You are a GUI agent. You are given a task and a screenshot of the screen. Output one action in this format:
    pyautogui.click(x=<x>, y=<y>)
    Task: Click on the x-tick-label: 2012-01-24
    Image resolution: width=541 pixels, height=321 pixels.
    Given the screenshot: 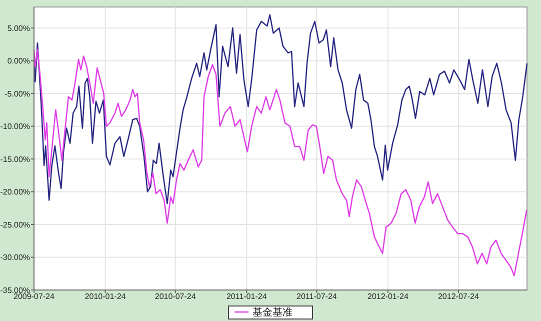 What is the action you would take?
    pyautogui.click(x=388, y=296)
    